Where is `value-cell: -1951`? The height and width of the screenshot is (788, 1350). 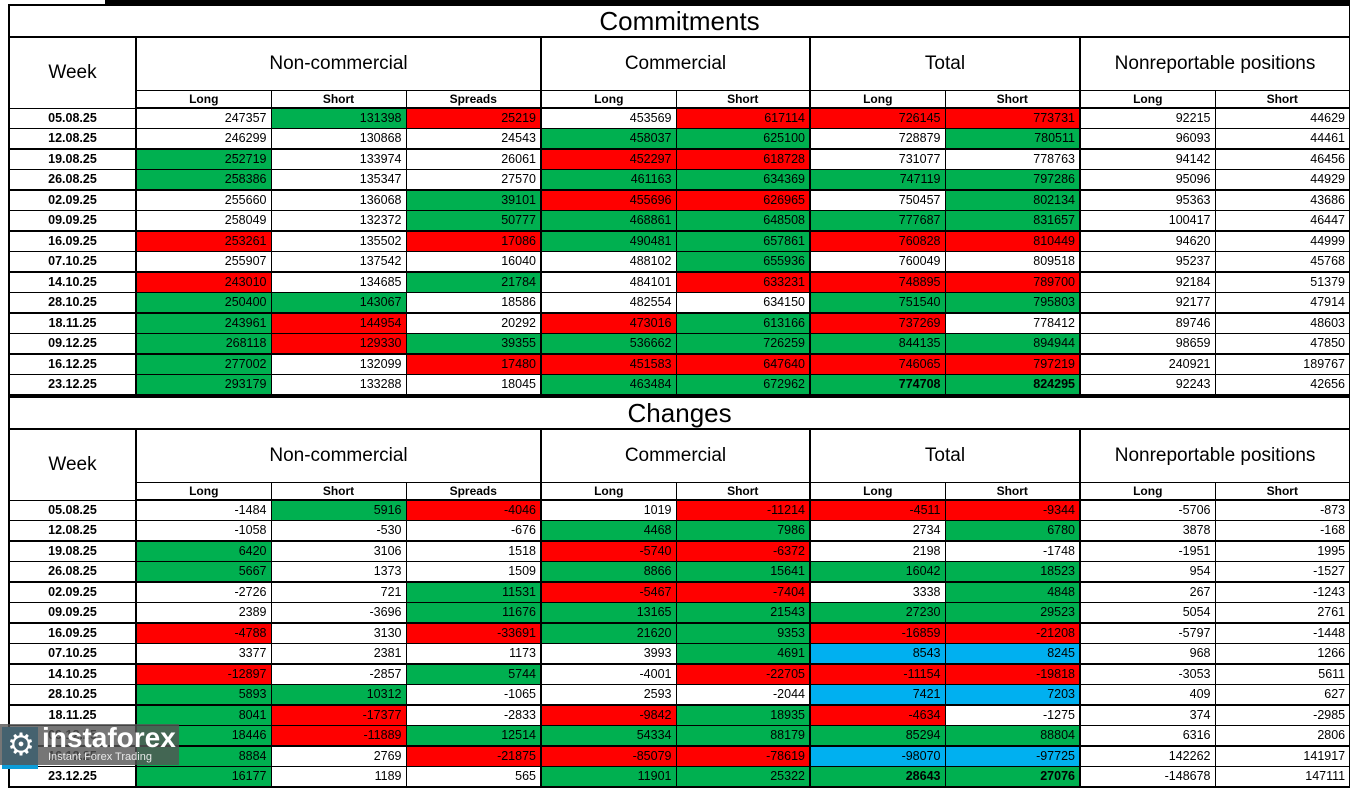 value-cell: -1951 is located at coordinates (1147, 551).